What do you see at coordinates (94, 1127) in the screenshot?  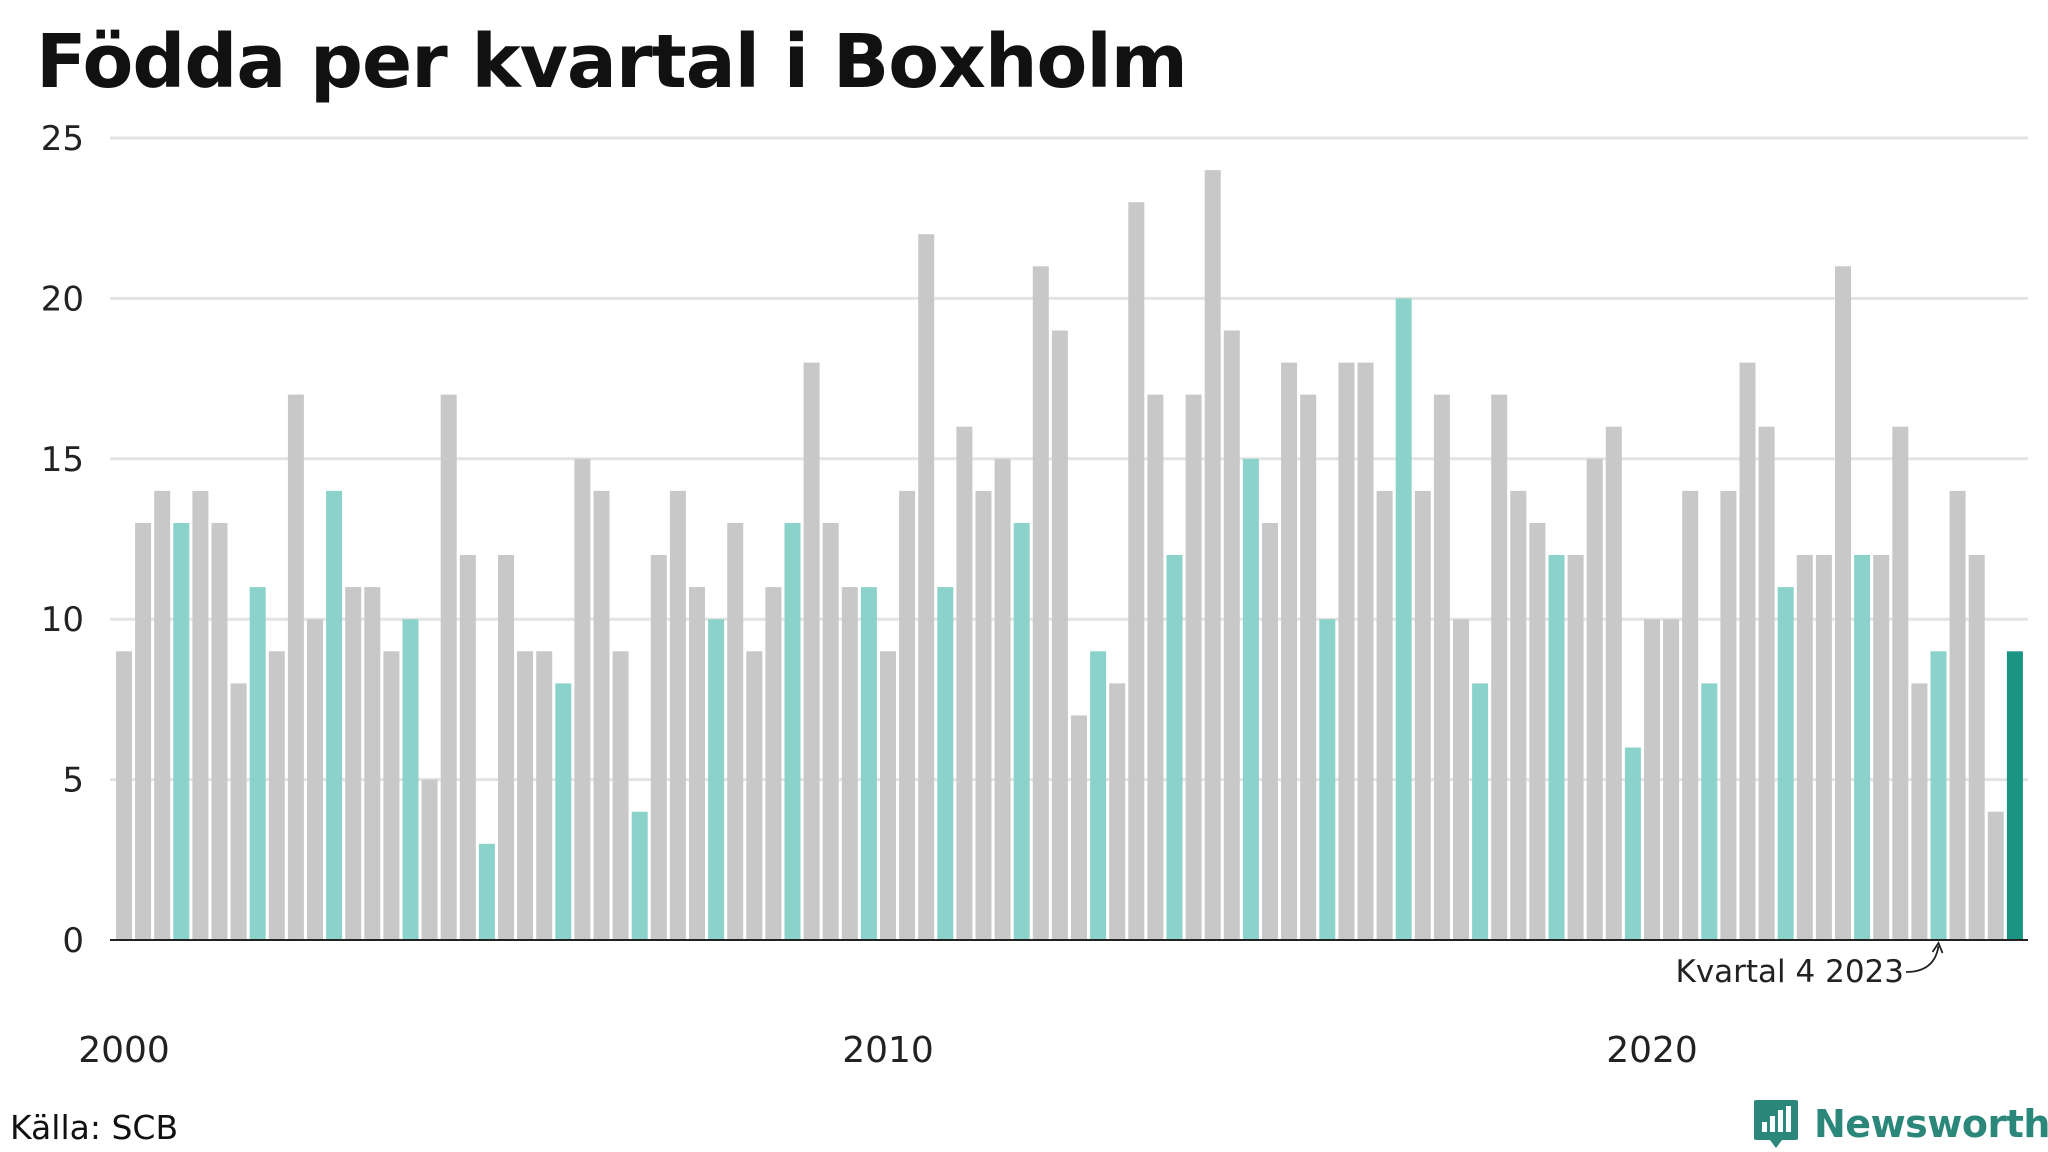 I see `source-label: Källa: SCB` at bounding box center [94, 1127].